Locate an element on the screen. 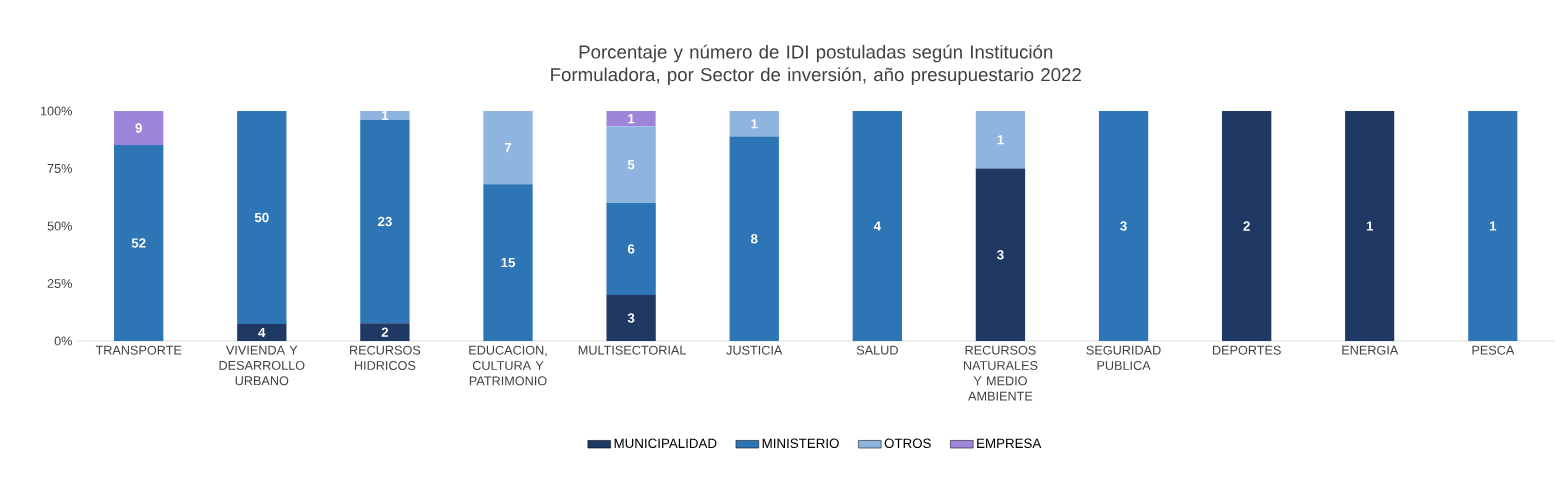 The width and height of the screenshot is (1558, 491). x-tick-label: VIVIENDA Y DESARROLLO URBANO is located at coordinates (262, 365).